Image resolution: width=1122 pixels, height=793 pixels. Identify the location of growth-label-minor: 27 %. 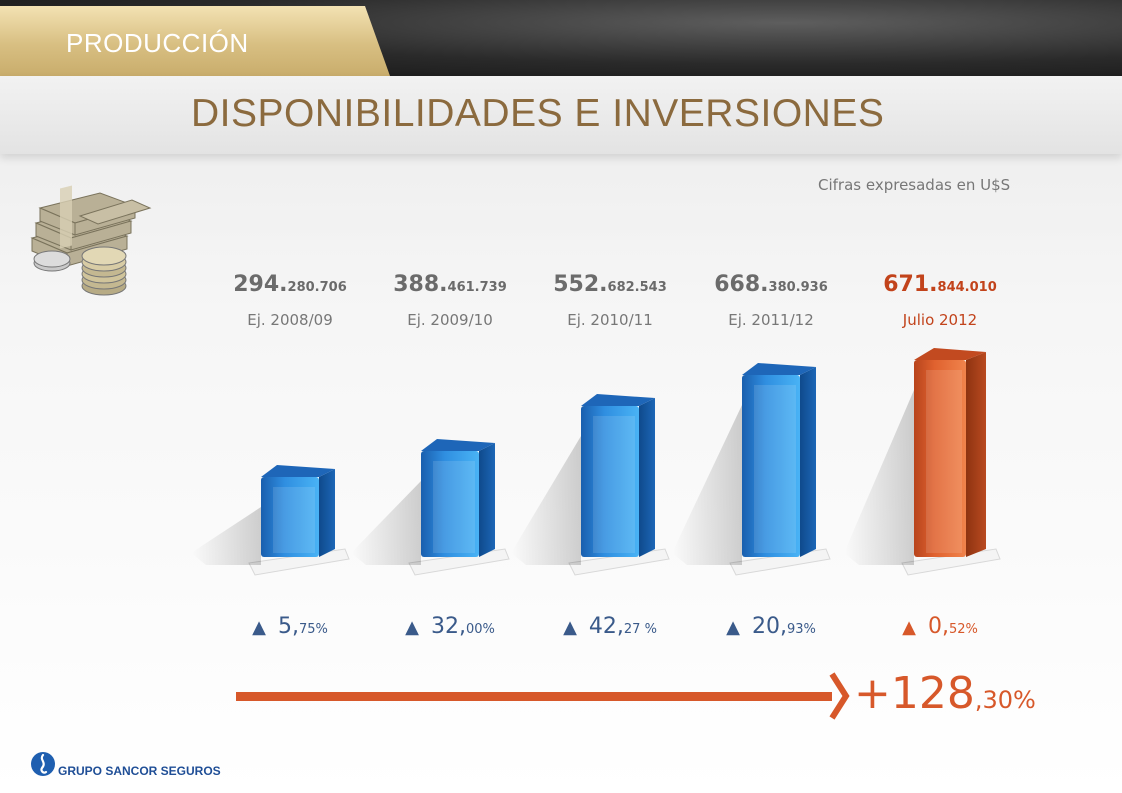
(640, 629).